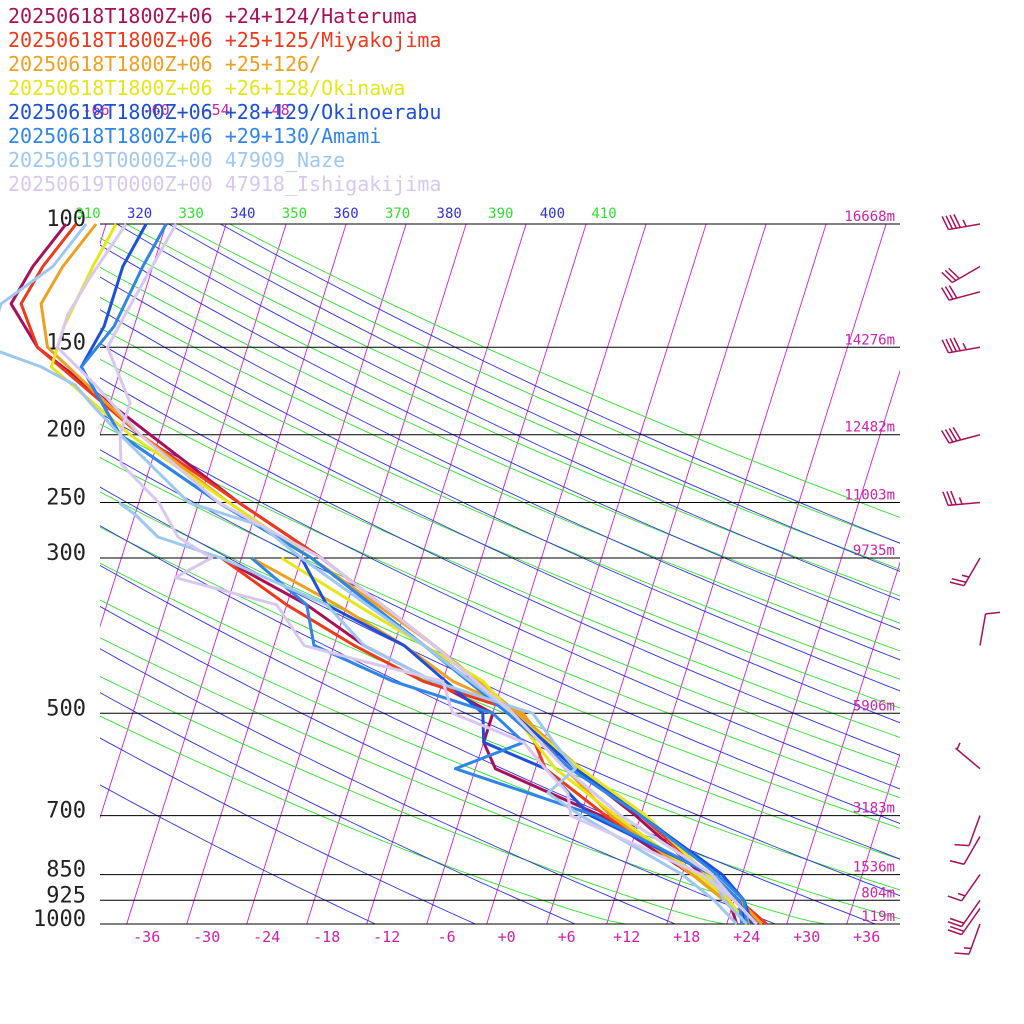 This screenshot has width=1024, height=1024. Describe the element at coordinates (869, 340) in the screenshot. I see `height-label: 14276m` at that location.